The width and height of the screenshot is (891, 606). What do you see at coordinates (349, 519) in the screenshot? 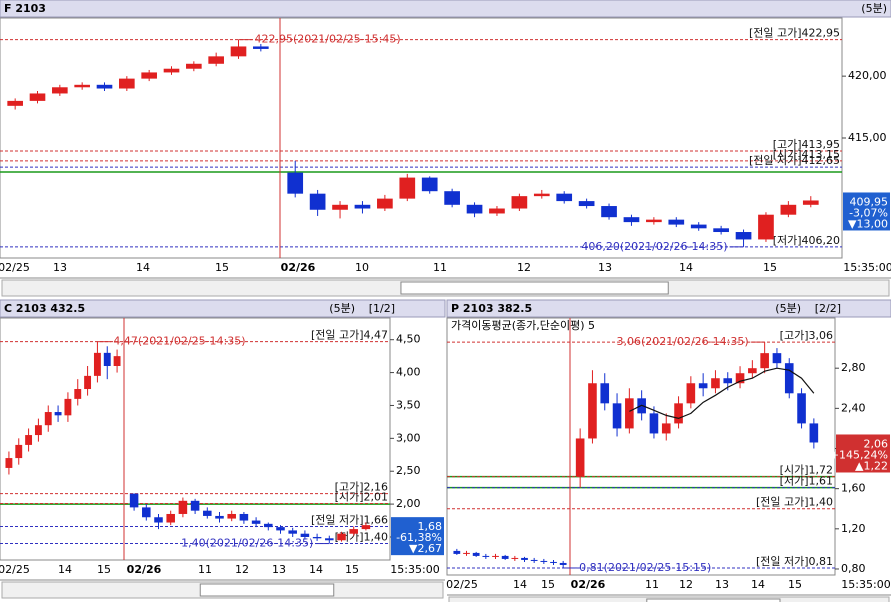
I see `level-label: [전일 저가]1,66` at bounding box center [349, 519].